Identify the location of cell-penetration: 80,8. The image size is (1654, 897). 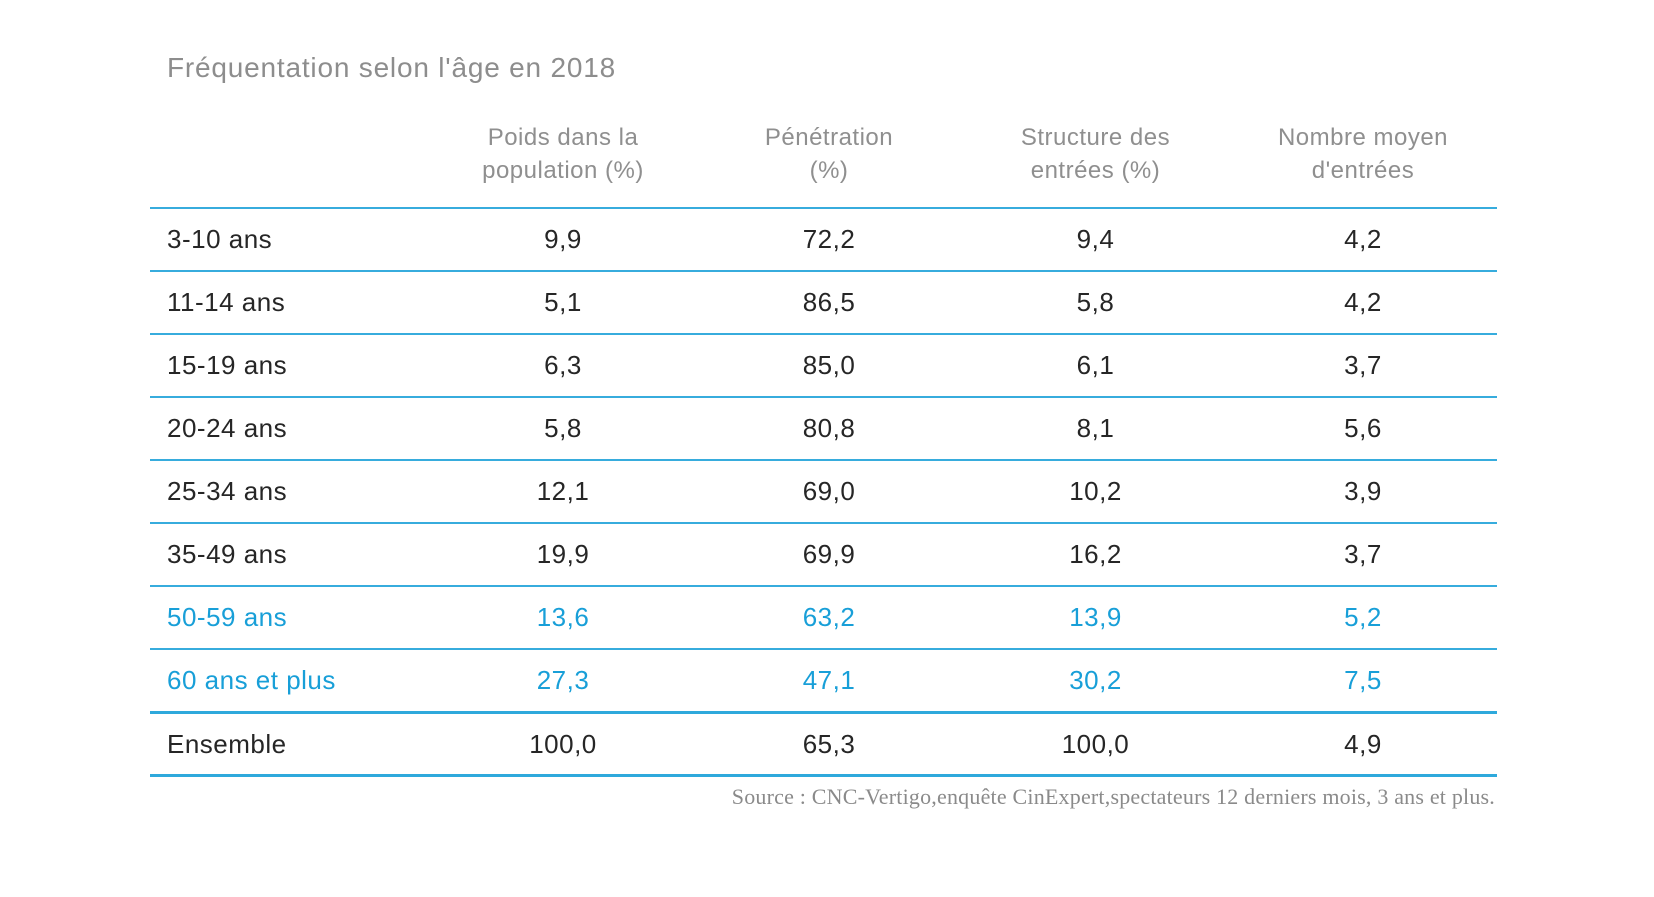
(829, 428).